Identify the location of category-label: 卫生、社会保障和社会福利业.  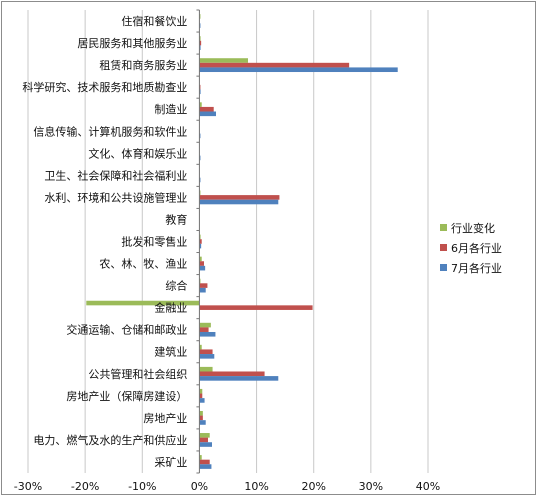
(115, 175).